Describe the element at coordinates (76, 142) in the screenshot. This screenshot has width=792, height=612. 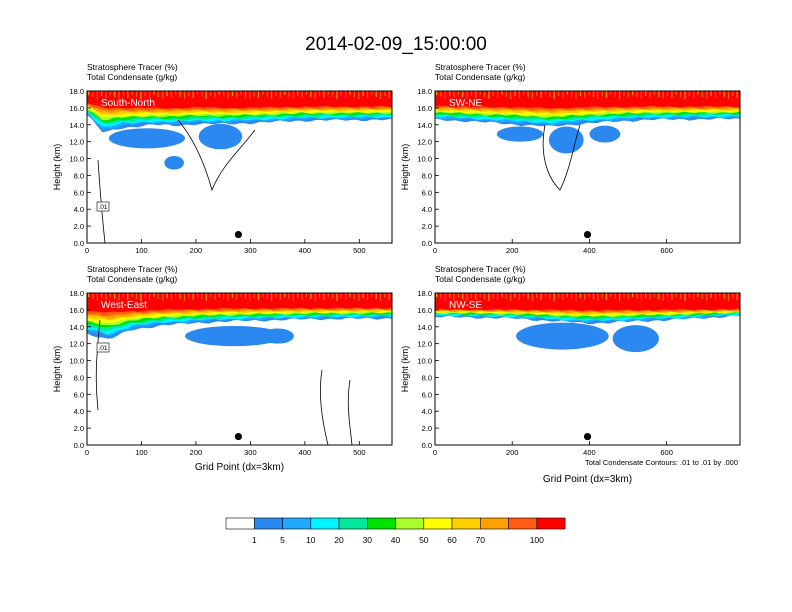
I see `y-tick-label: 12.0` at that location.